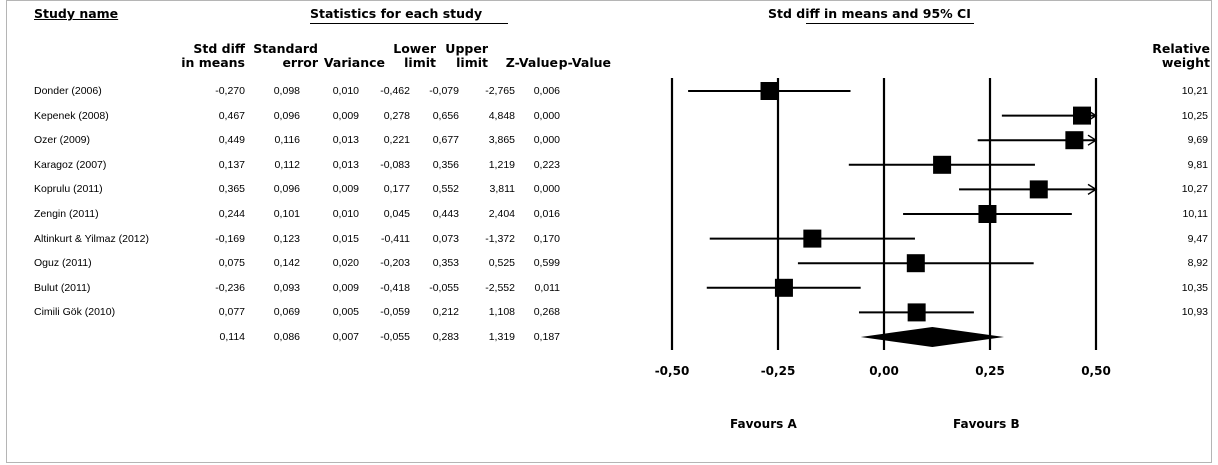 The height and width of the screenshot is (465, 1218). Describe the element at coordinates (884, 371) in the screenshot. I see `x-tick-label: 0,00` at that location.